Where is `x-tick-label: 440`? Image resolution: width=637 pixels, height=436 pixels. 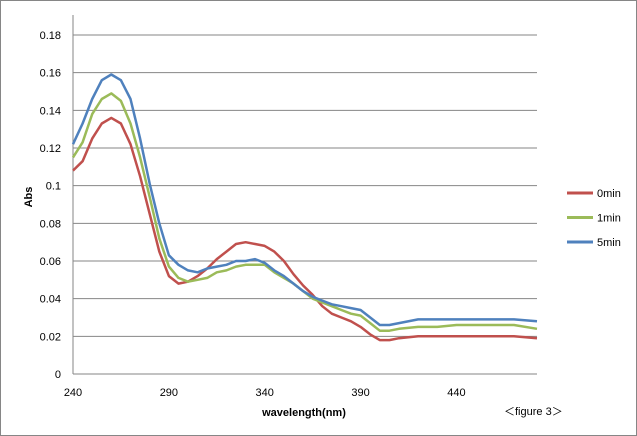 x-tick-label: 440 is located at coordinates (456, 393).